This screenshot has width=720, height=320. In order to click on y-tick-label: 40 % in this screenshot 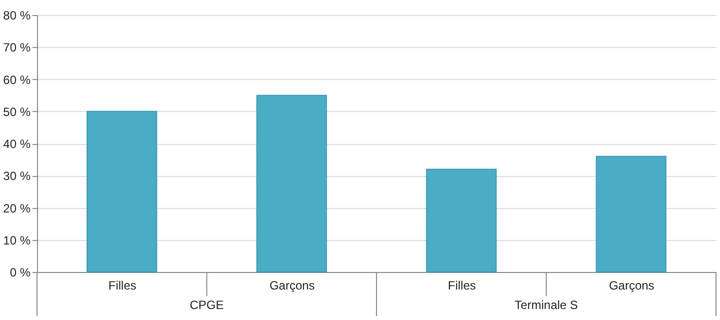, I will do `click(17, 144)`.